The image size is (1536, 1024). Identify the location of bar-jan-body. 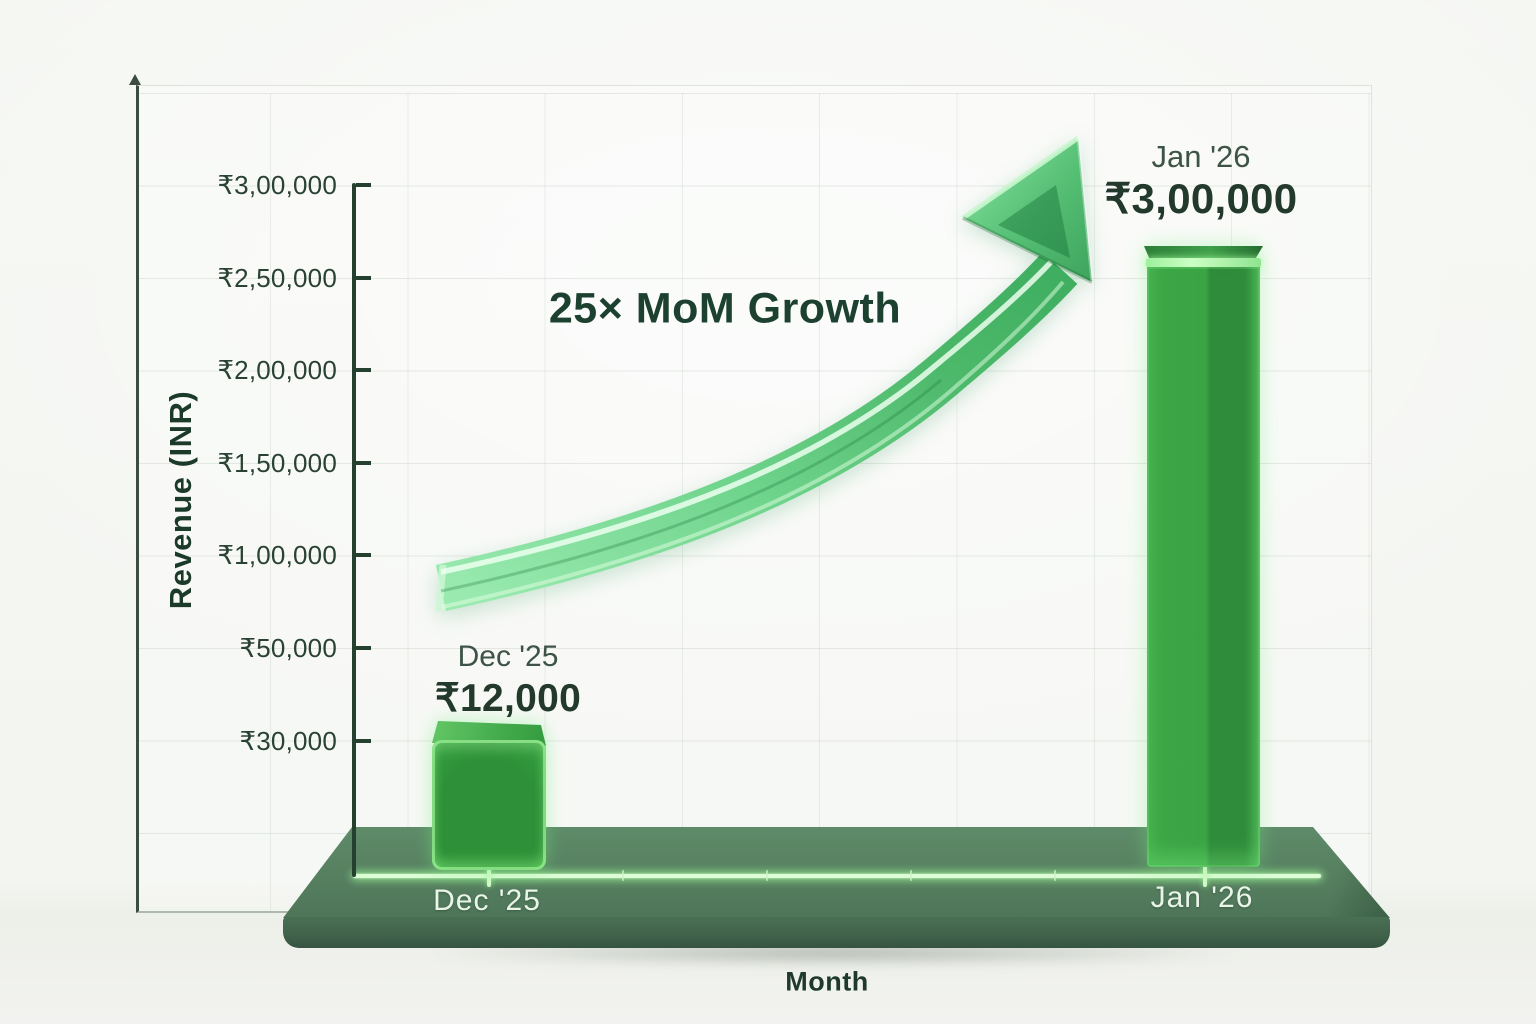
(1203, 567).